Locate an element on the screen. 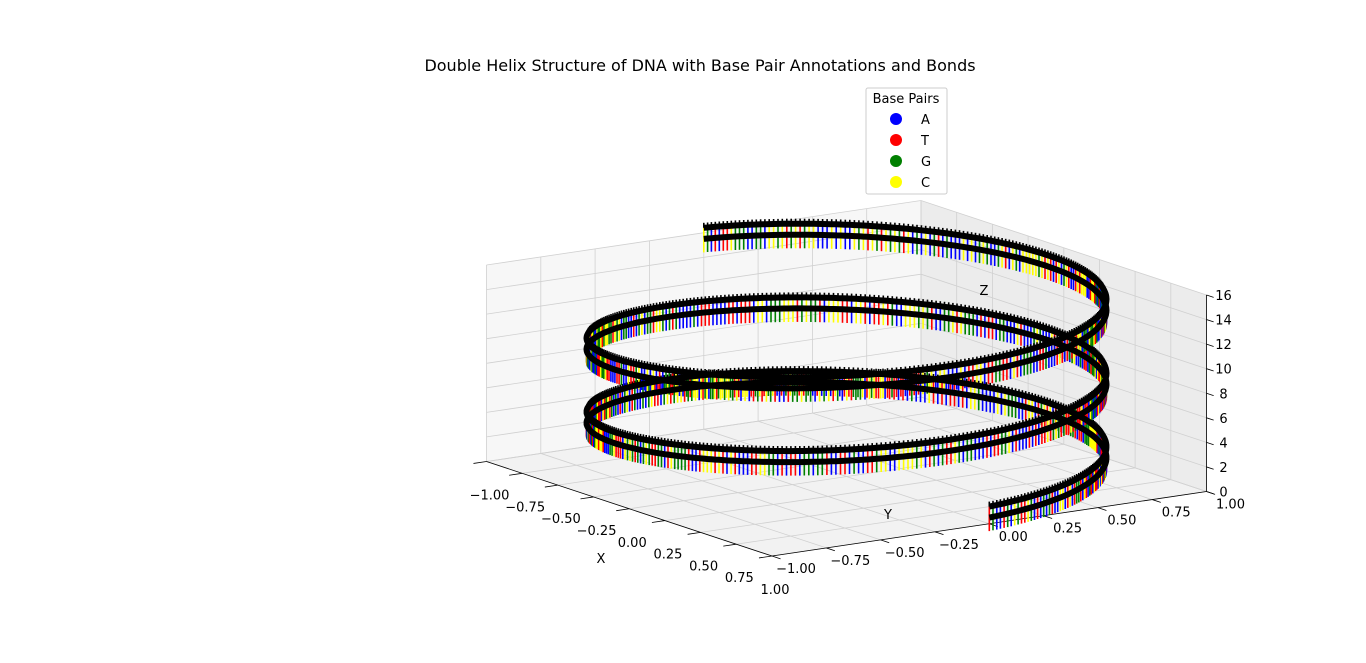  x-tick-label: −0.75 is located at coordinates (525, 507).